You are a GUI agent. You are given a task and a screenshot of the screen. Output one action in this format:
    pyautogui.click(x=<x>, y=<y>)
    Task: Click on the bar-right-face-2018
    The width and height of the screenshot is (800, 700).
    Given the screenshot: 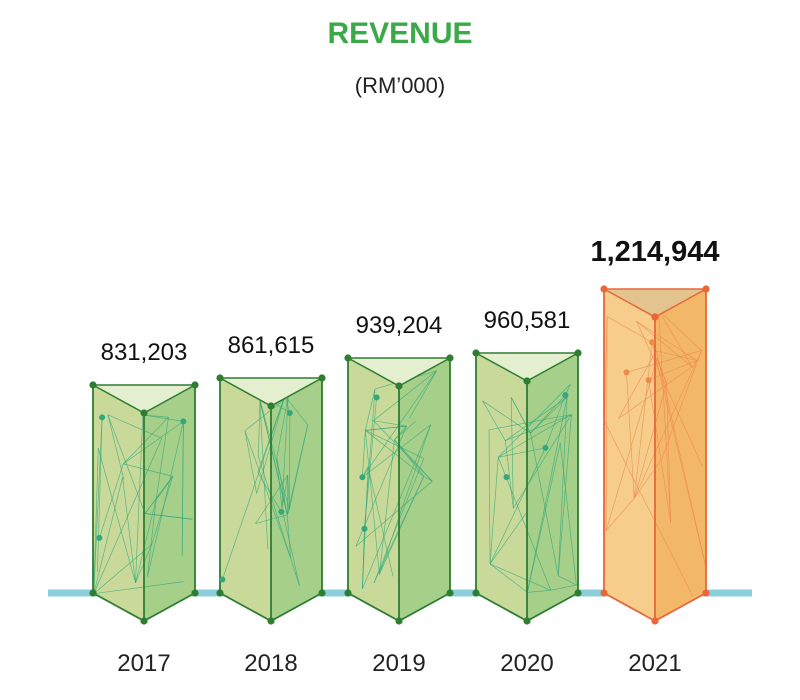 What is the action you would take?
    pyautogui.click(x=296, y=499)
    